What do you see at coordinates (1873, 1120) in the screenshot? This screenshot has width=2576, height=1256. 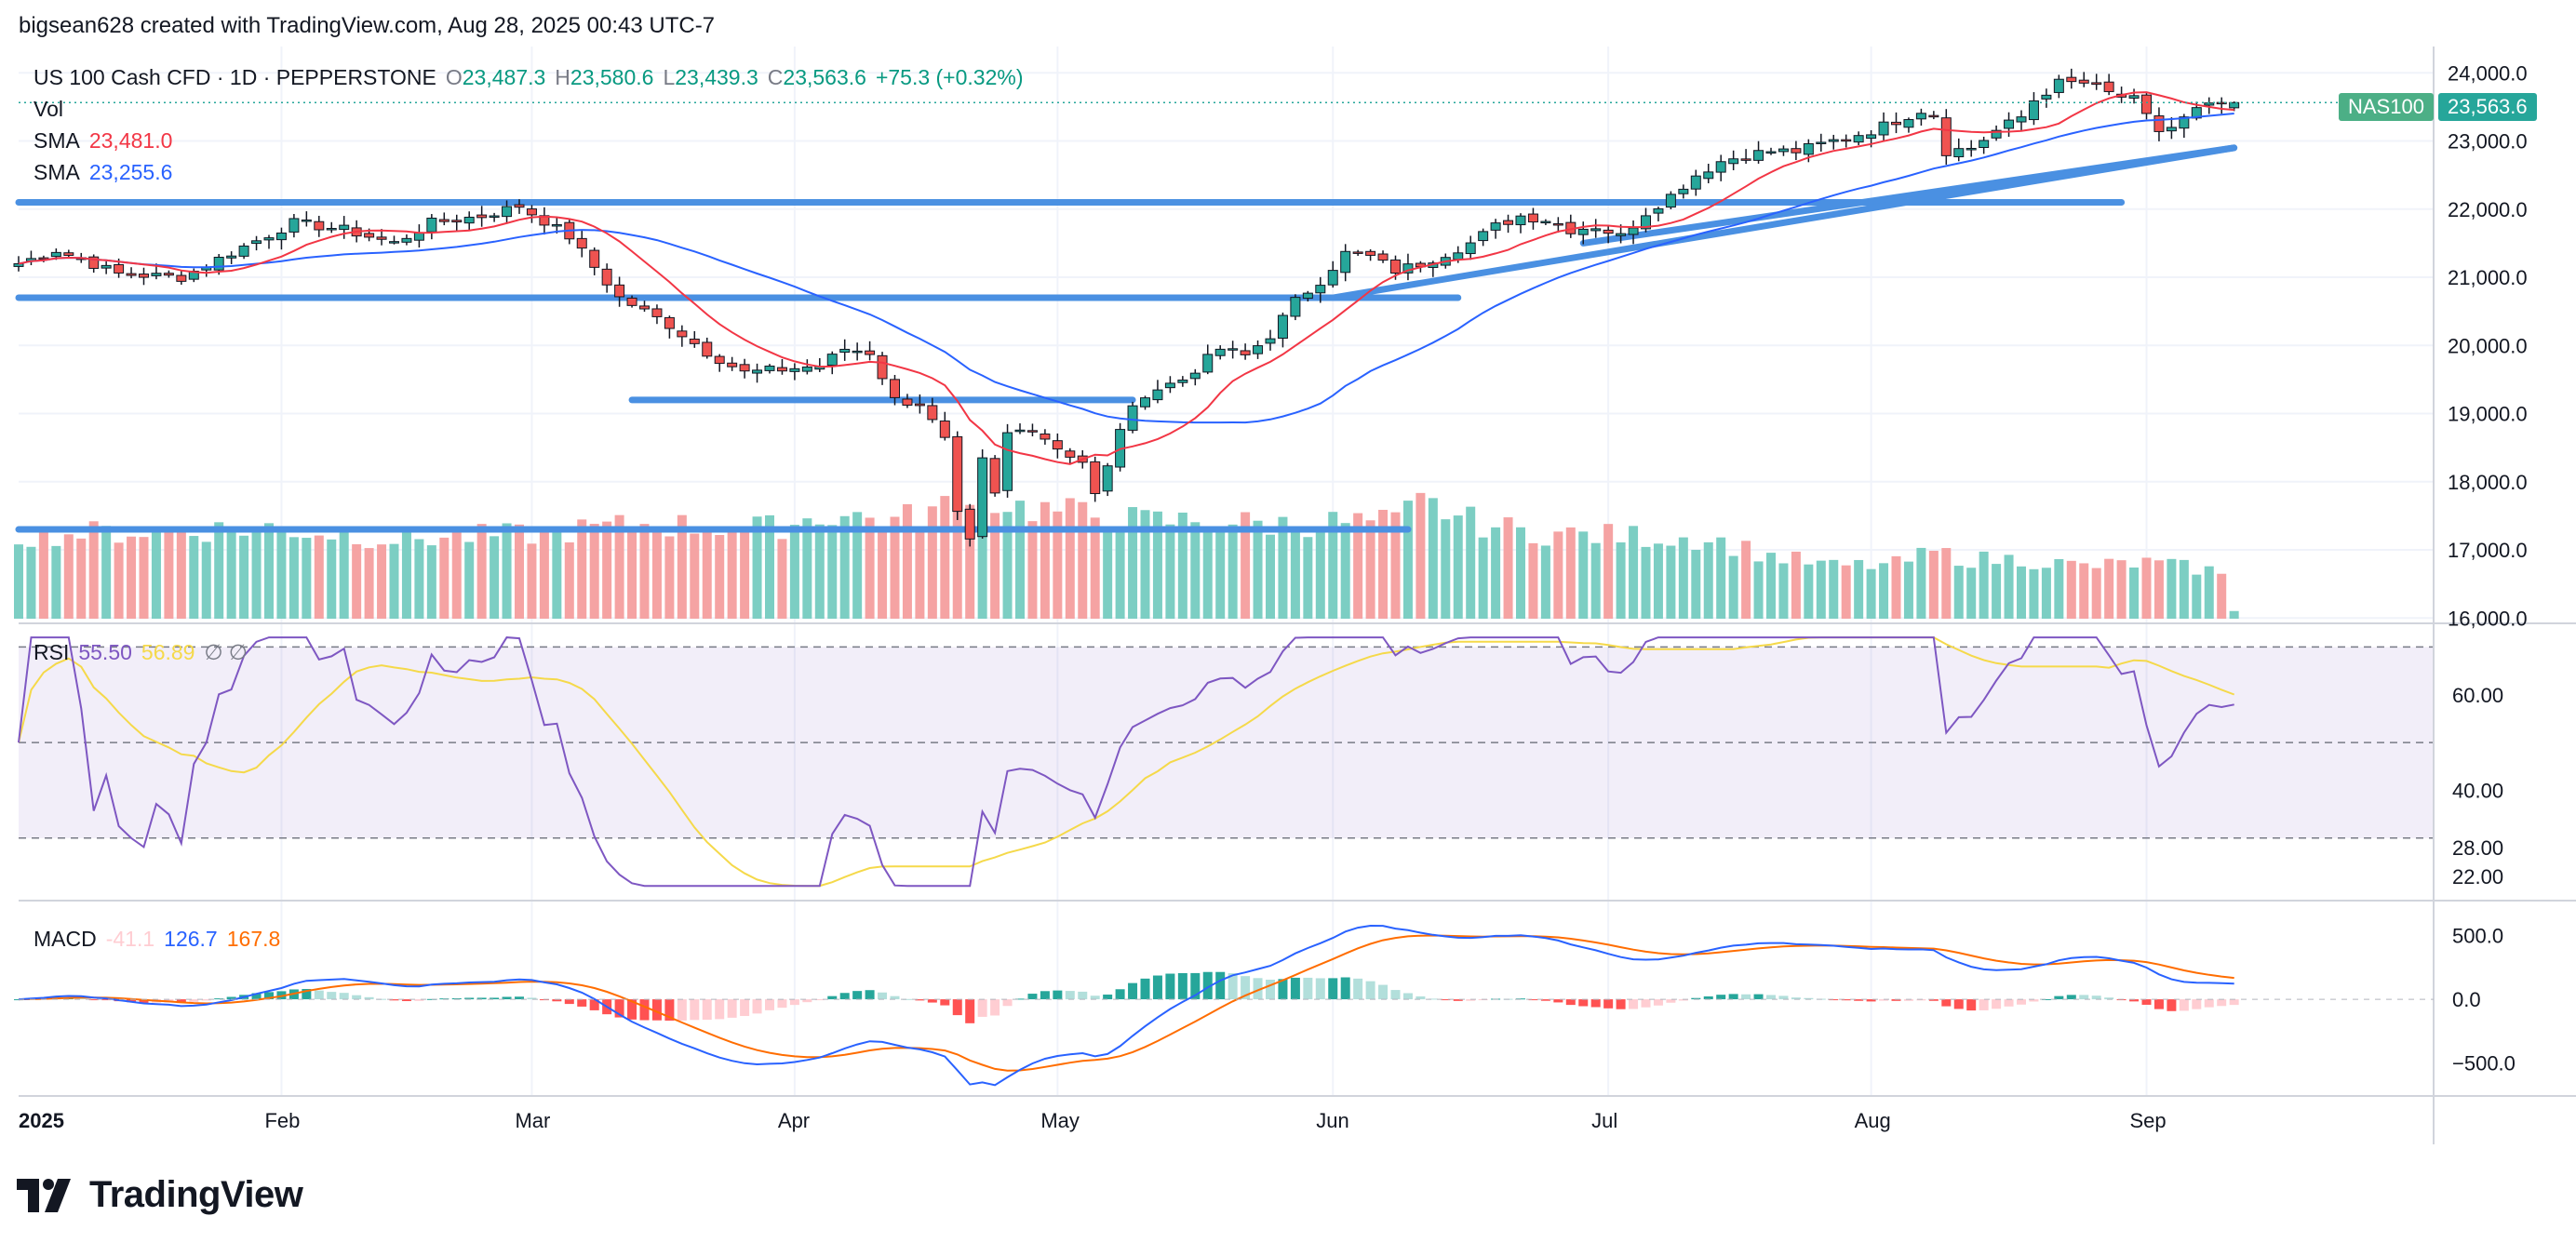 I see `time-tick-label: Aug` at bounding box center [1873, 1120].